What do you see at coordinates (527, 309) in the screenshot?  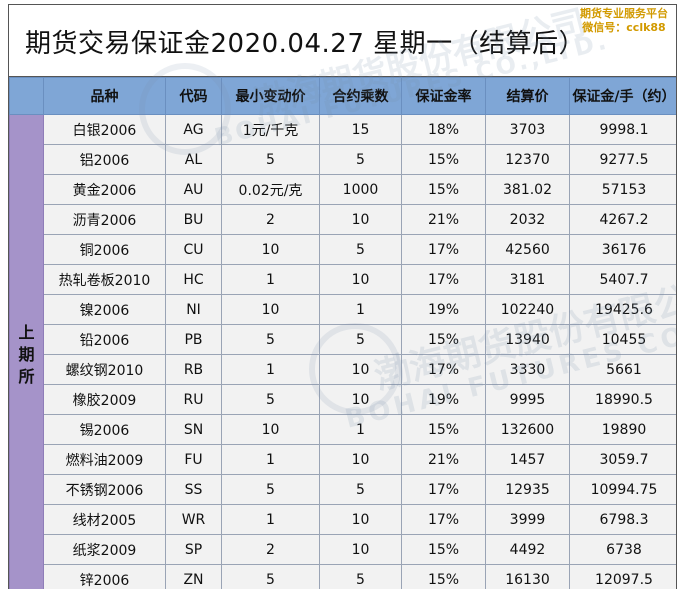 I see `cell-settle-price: 102240` at bounding box center [527, 309].